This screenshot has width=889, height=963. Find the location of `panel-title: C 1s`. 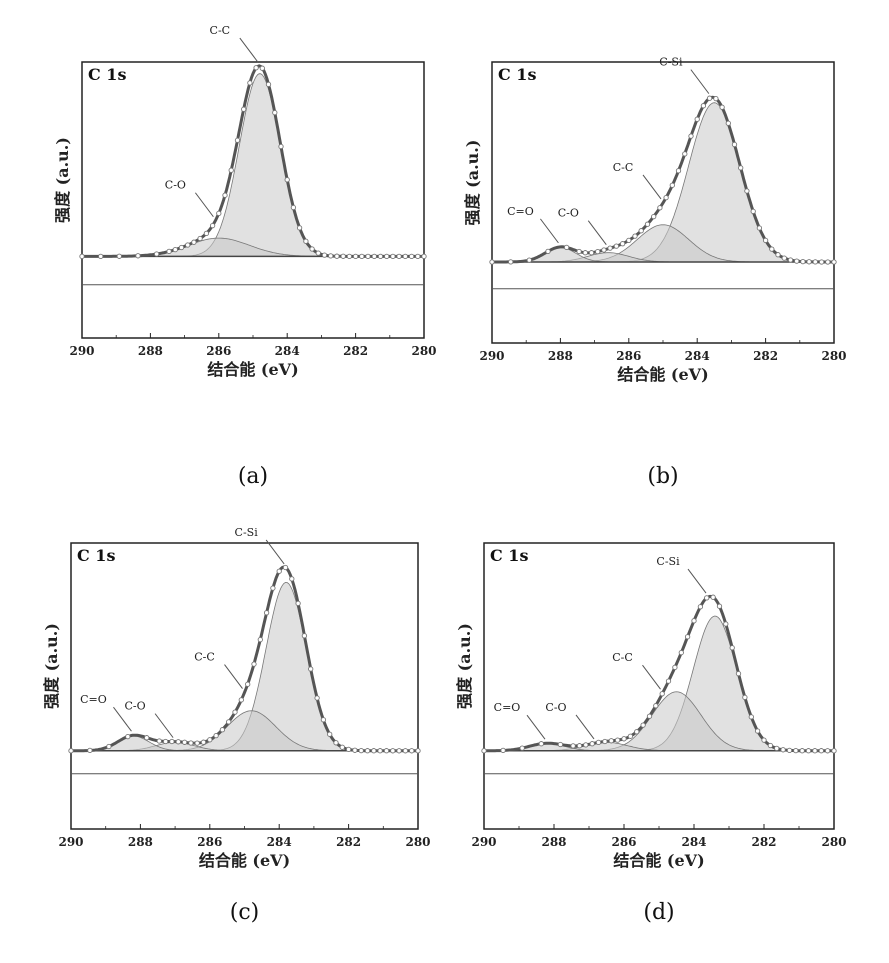

panel-title: C 1s is located at coordinates (517, 74).